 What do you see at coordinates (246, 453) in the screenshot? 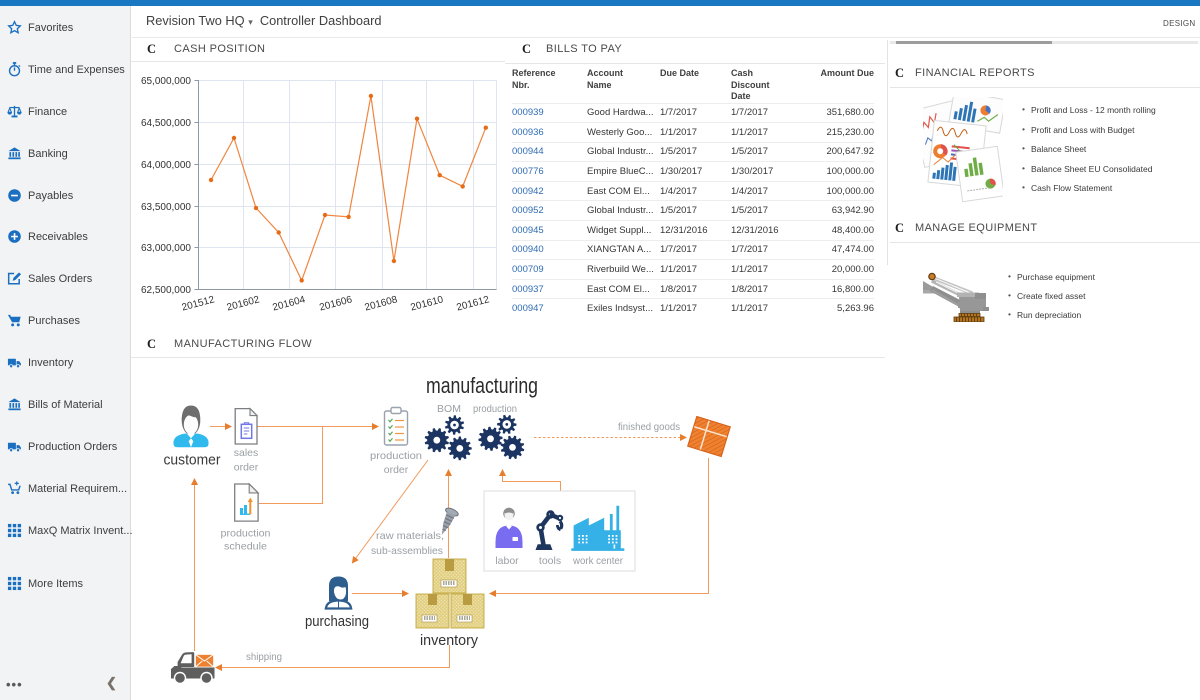
I see `svg-text: sales` at bounding box center [246, 453].